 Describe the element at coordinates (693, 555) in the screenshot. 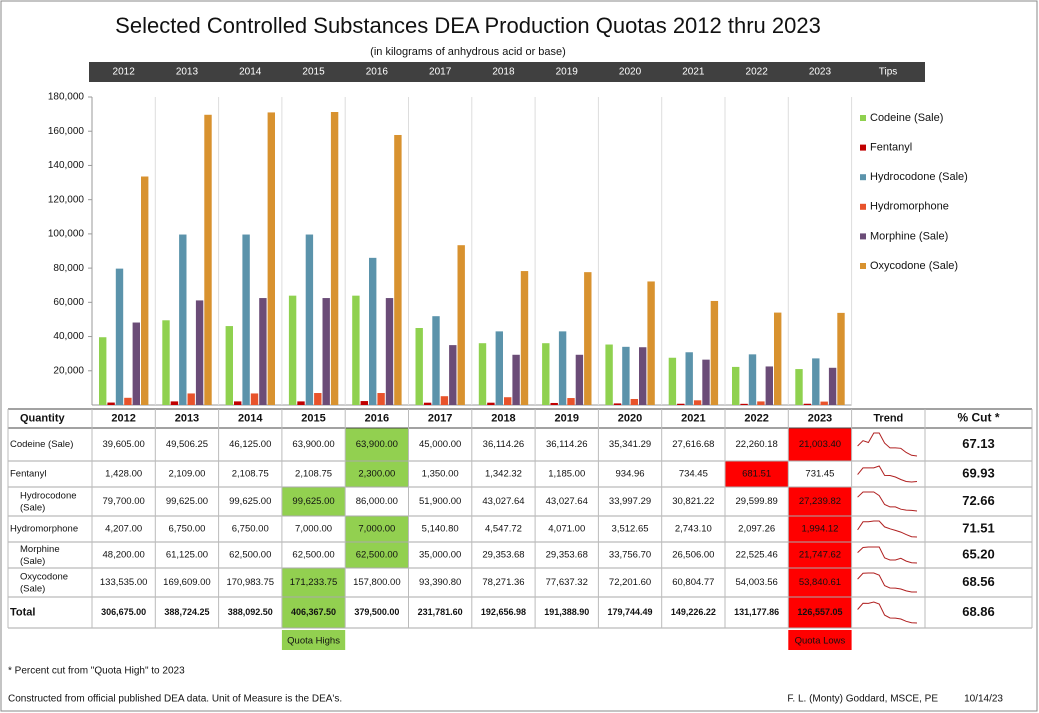

I see `cell-value: 26,506.00` at that location.